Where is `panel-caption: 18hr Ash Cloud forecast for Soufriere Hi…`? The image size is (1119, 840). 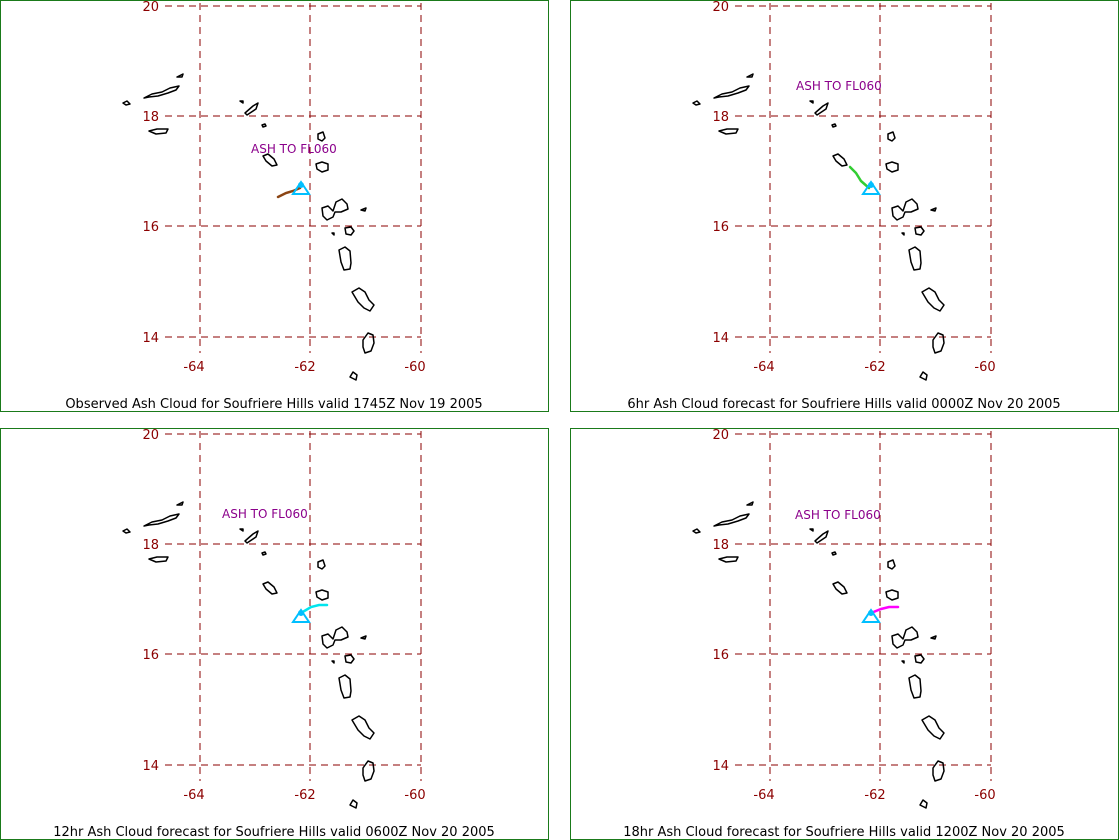 panel-caption: 18hr Ash Cloud forecast for Soufriere Hi… is located at coordinates (844, 832).